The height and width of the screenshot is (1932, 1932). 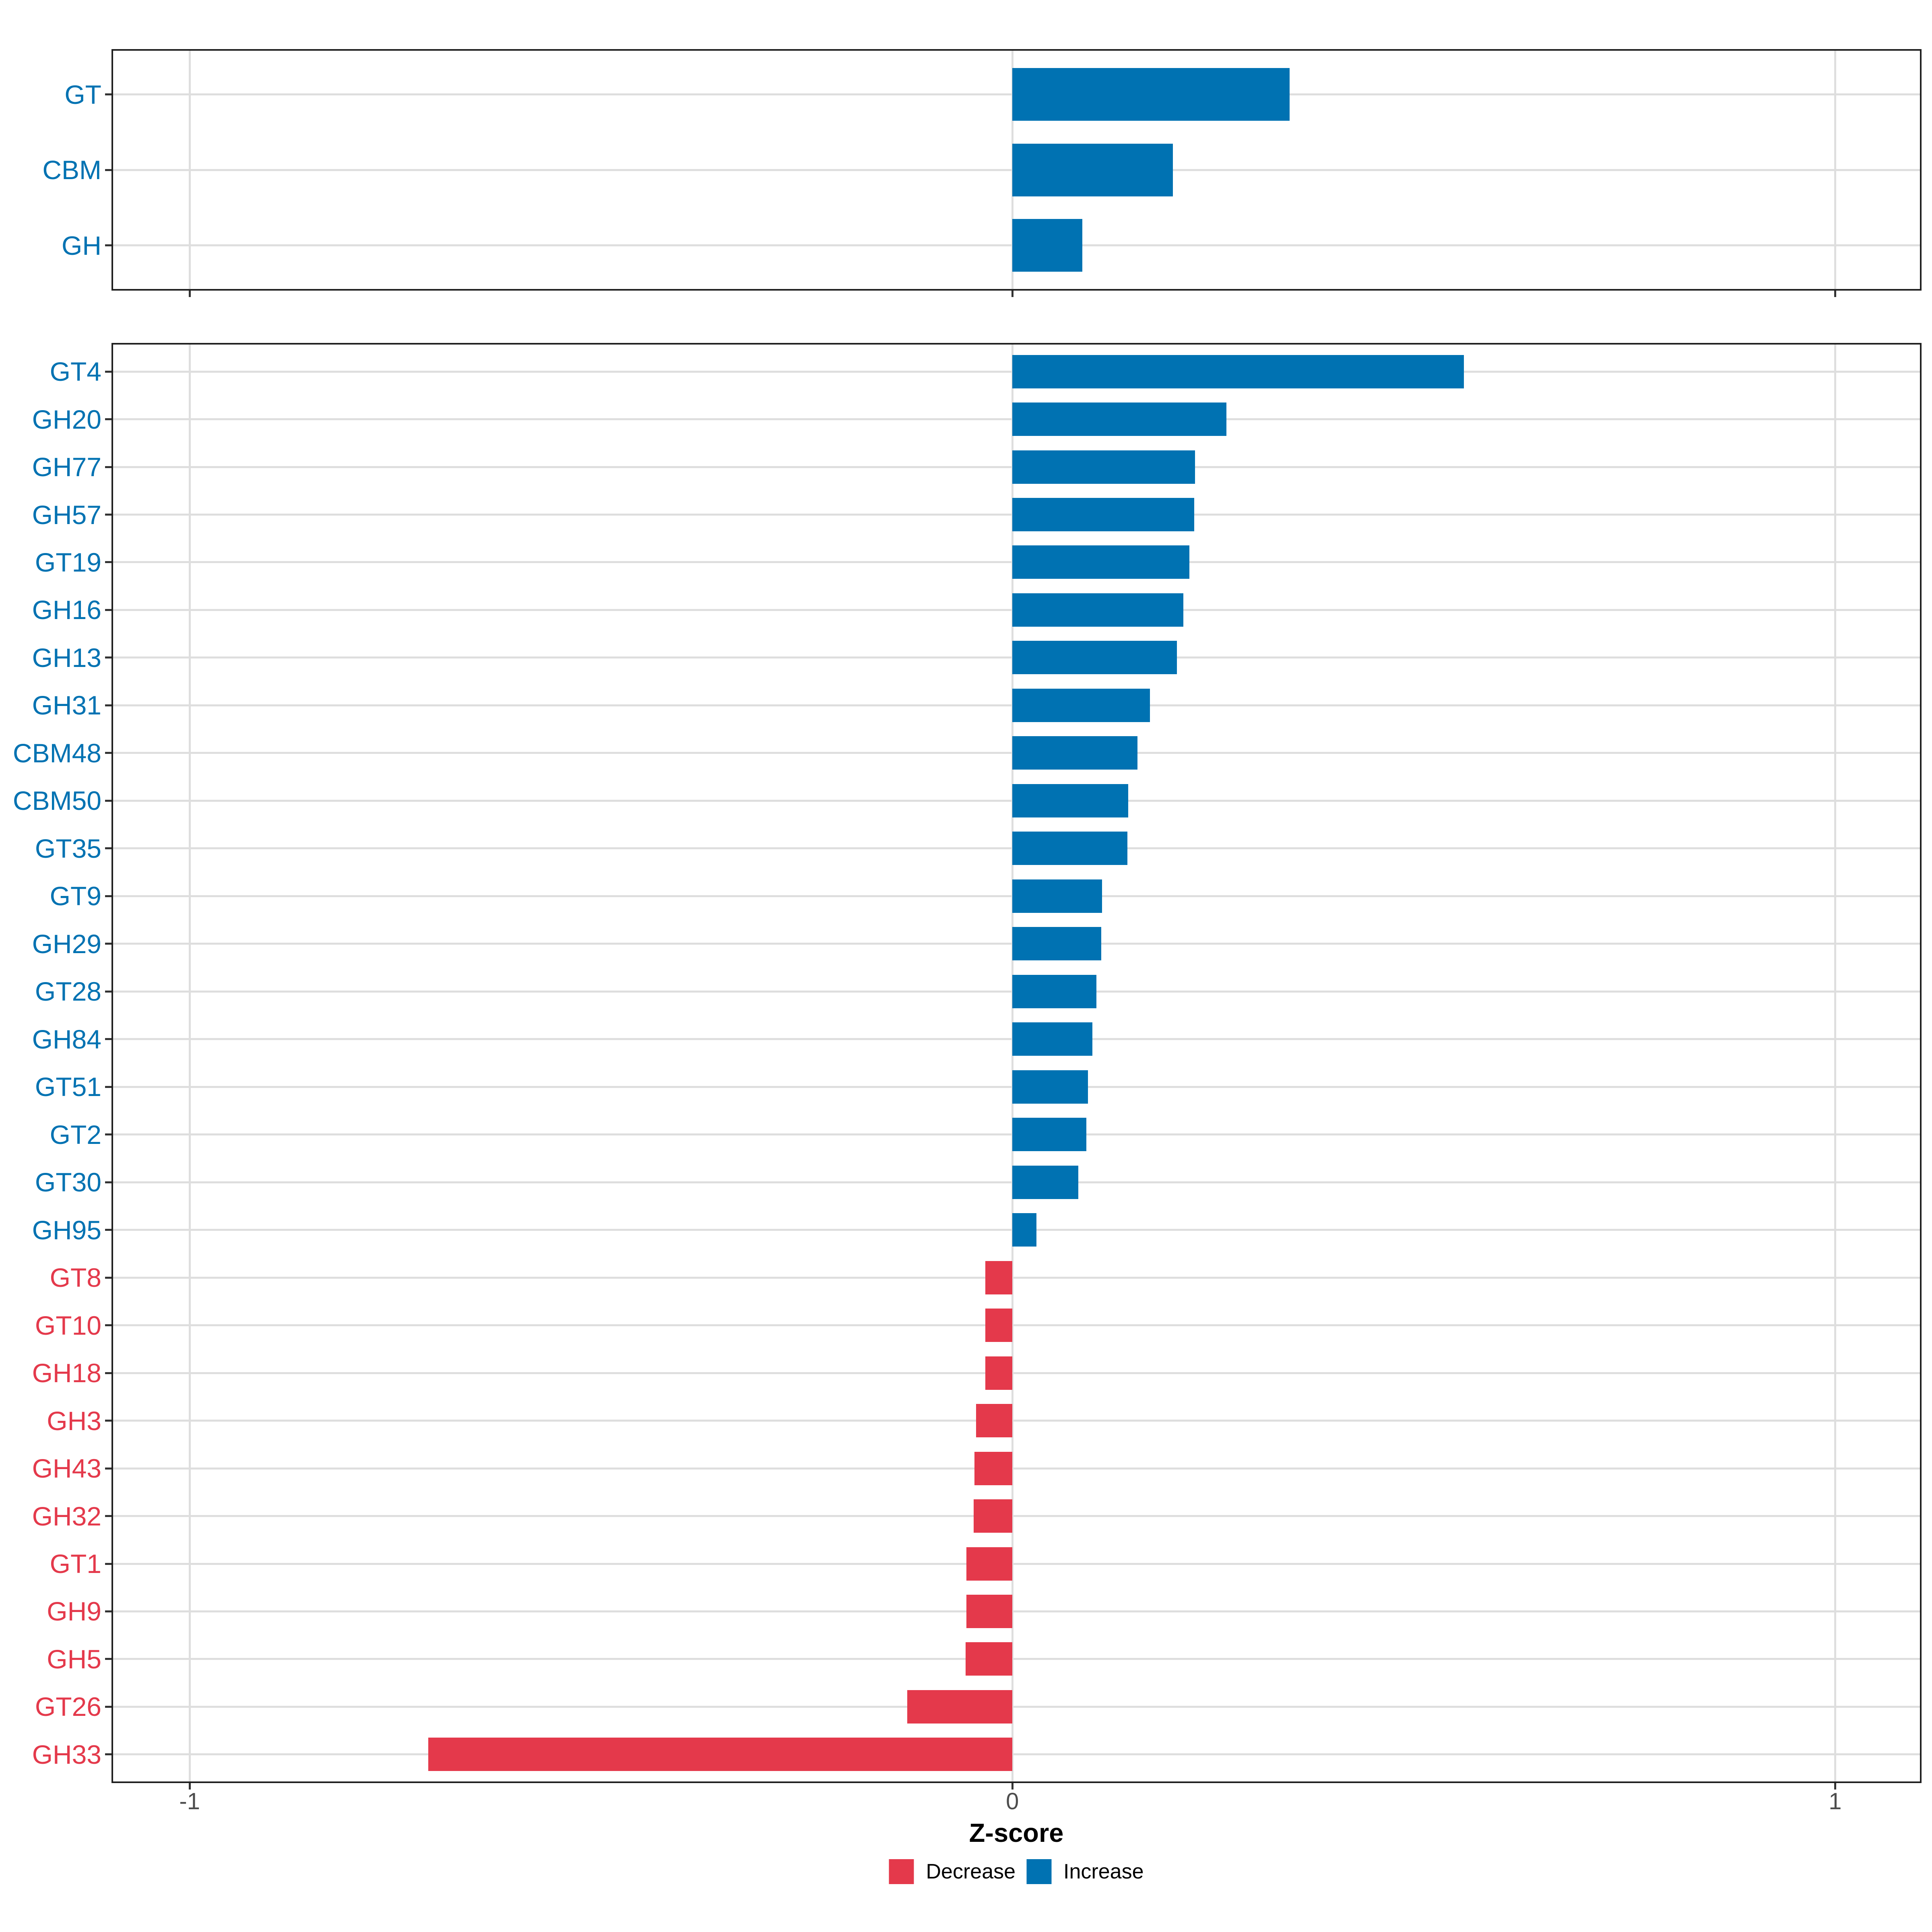 I want to click on category-label-gt30: GT30, so click(x=68, y=1182).